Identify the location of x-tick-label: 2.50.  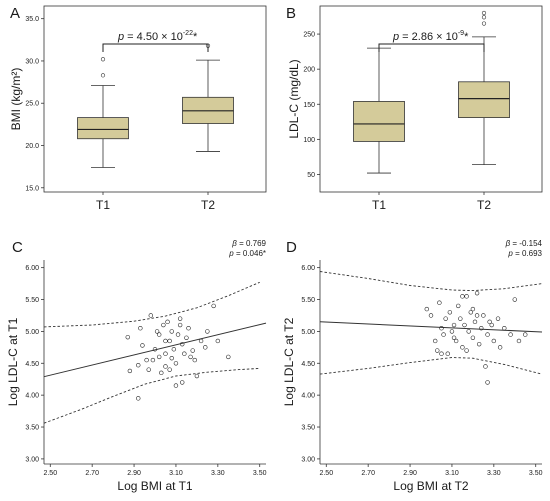
(326, 473).